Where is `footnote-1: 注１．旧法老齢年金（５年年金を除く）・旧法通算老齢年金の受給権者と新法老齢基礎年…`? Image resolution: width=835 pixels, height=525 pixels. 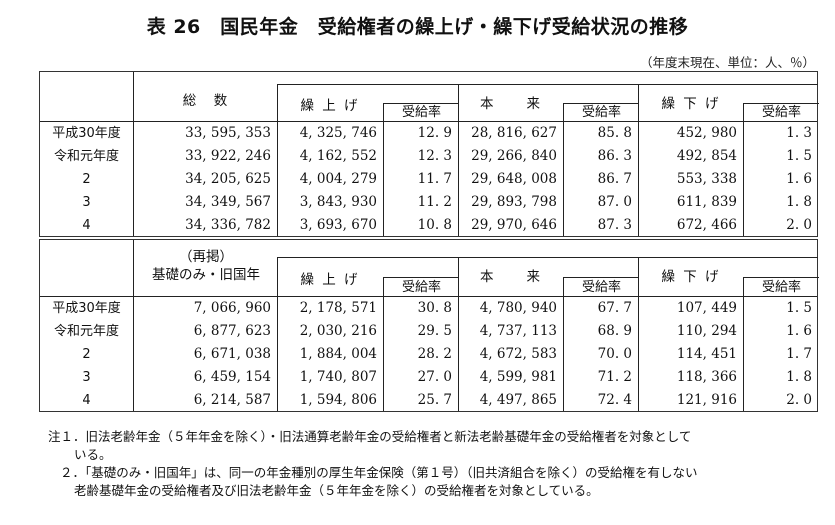
footnote-1: 注１．旧法老齢年金（５年年金を除く）・旧法通算老齢年金の受給権者と新法老齢基礎年… is located at coordinates (438, 446).